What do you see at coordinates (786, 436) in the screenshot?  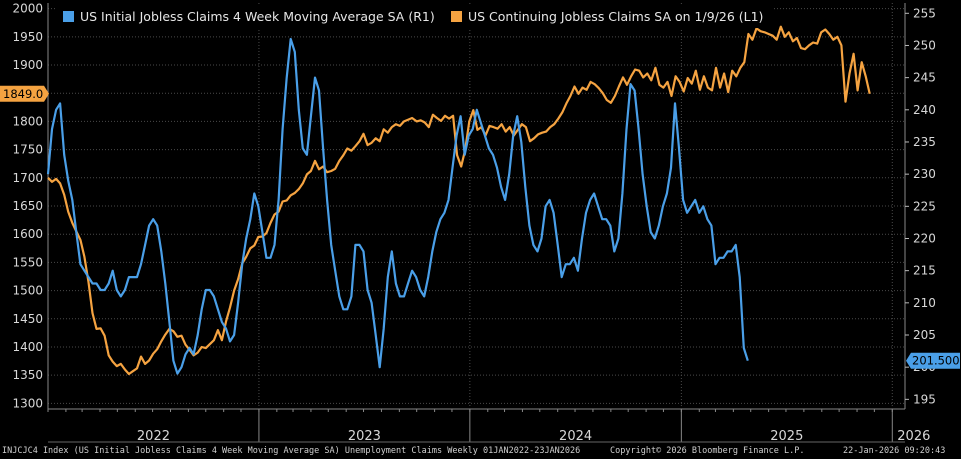 I see `x-tick-label: 2025` at bounding box center [786, 436].